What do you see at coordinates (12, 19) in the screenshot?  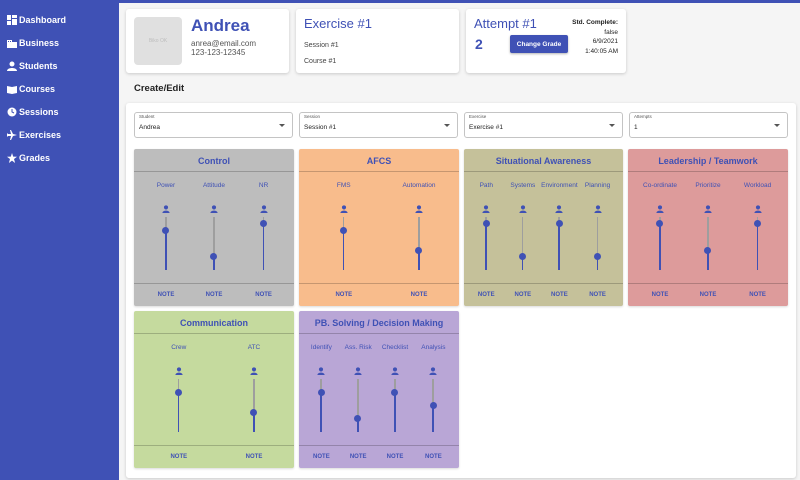 I see `dashboard-icon` at bounding box center [12, 19].